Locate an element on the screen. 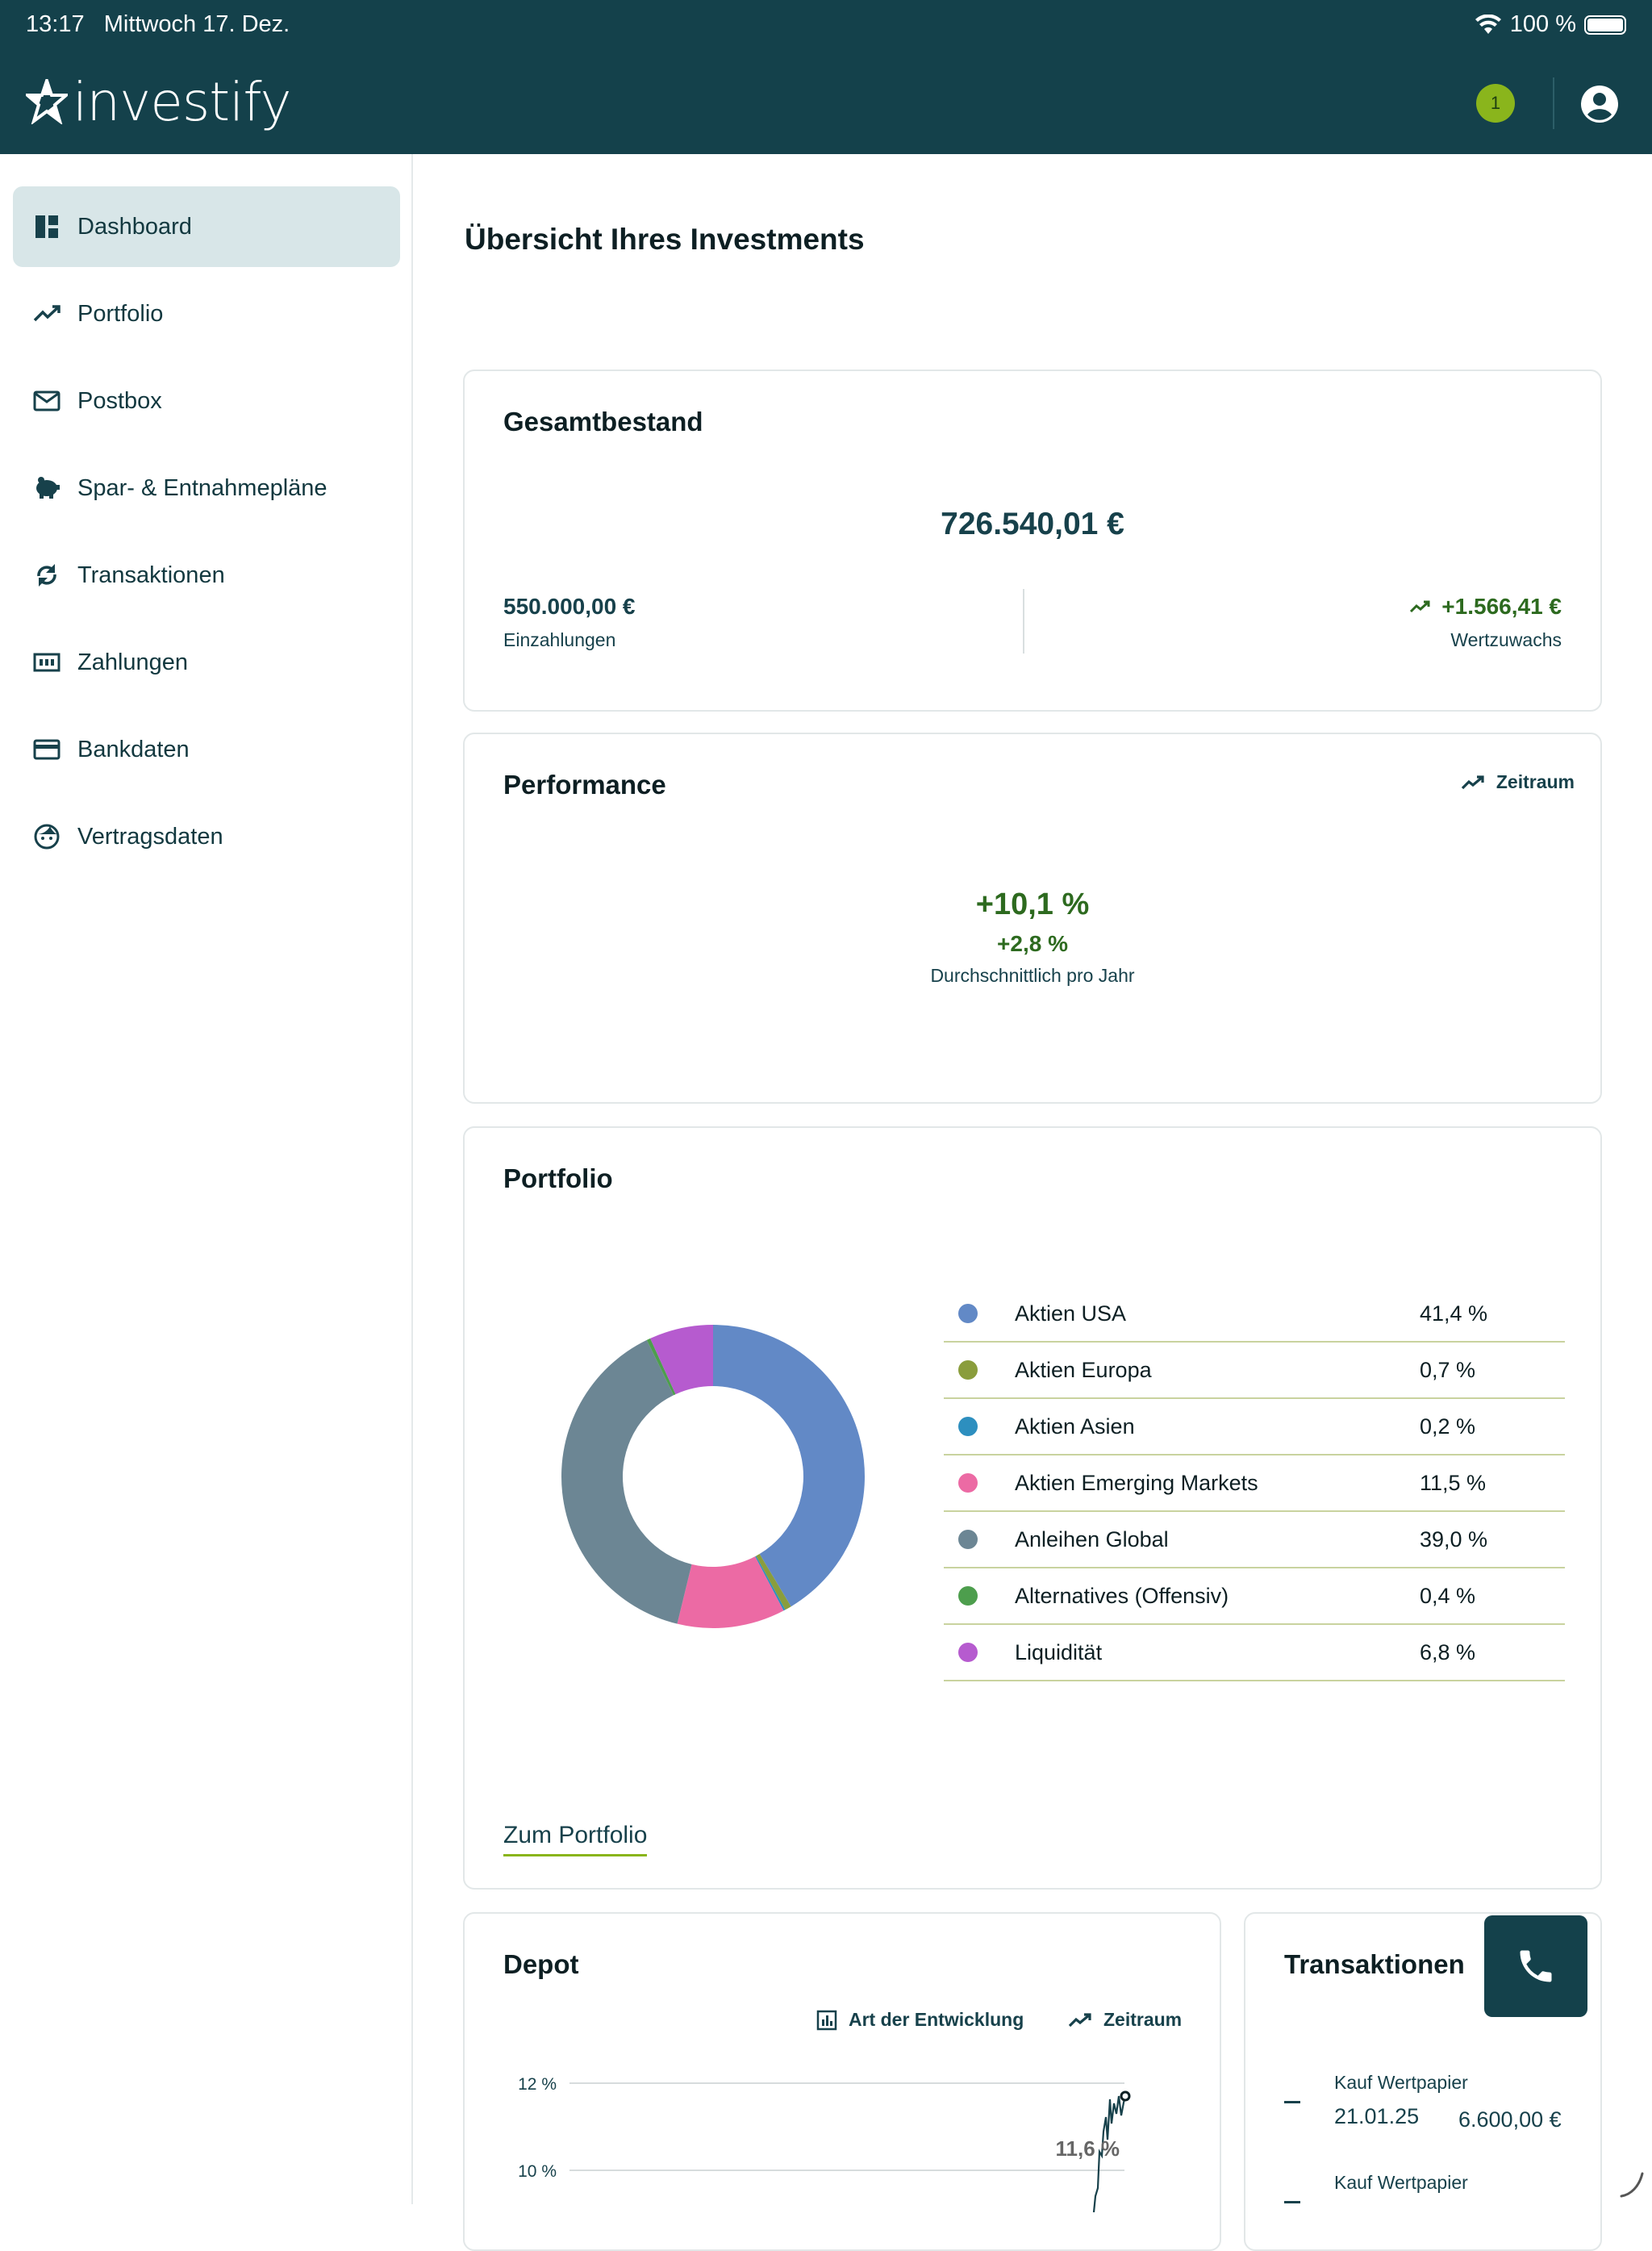 This screenshot has width=1652, height=2251. y-tick-label: 10 % is located at coordinates (538, 2171).